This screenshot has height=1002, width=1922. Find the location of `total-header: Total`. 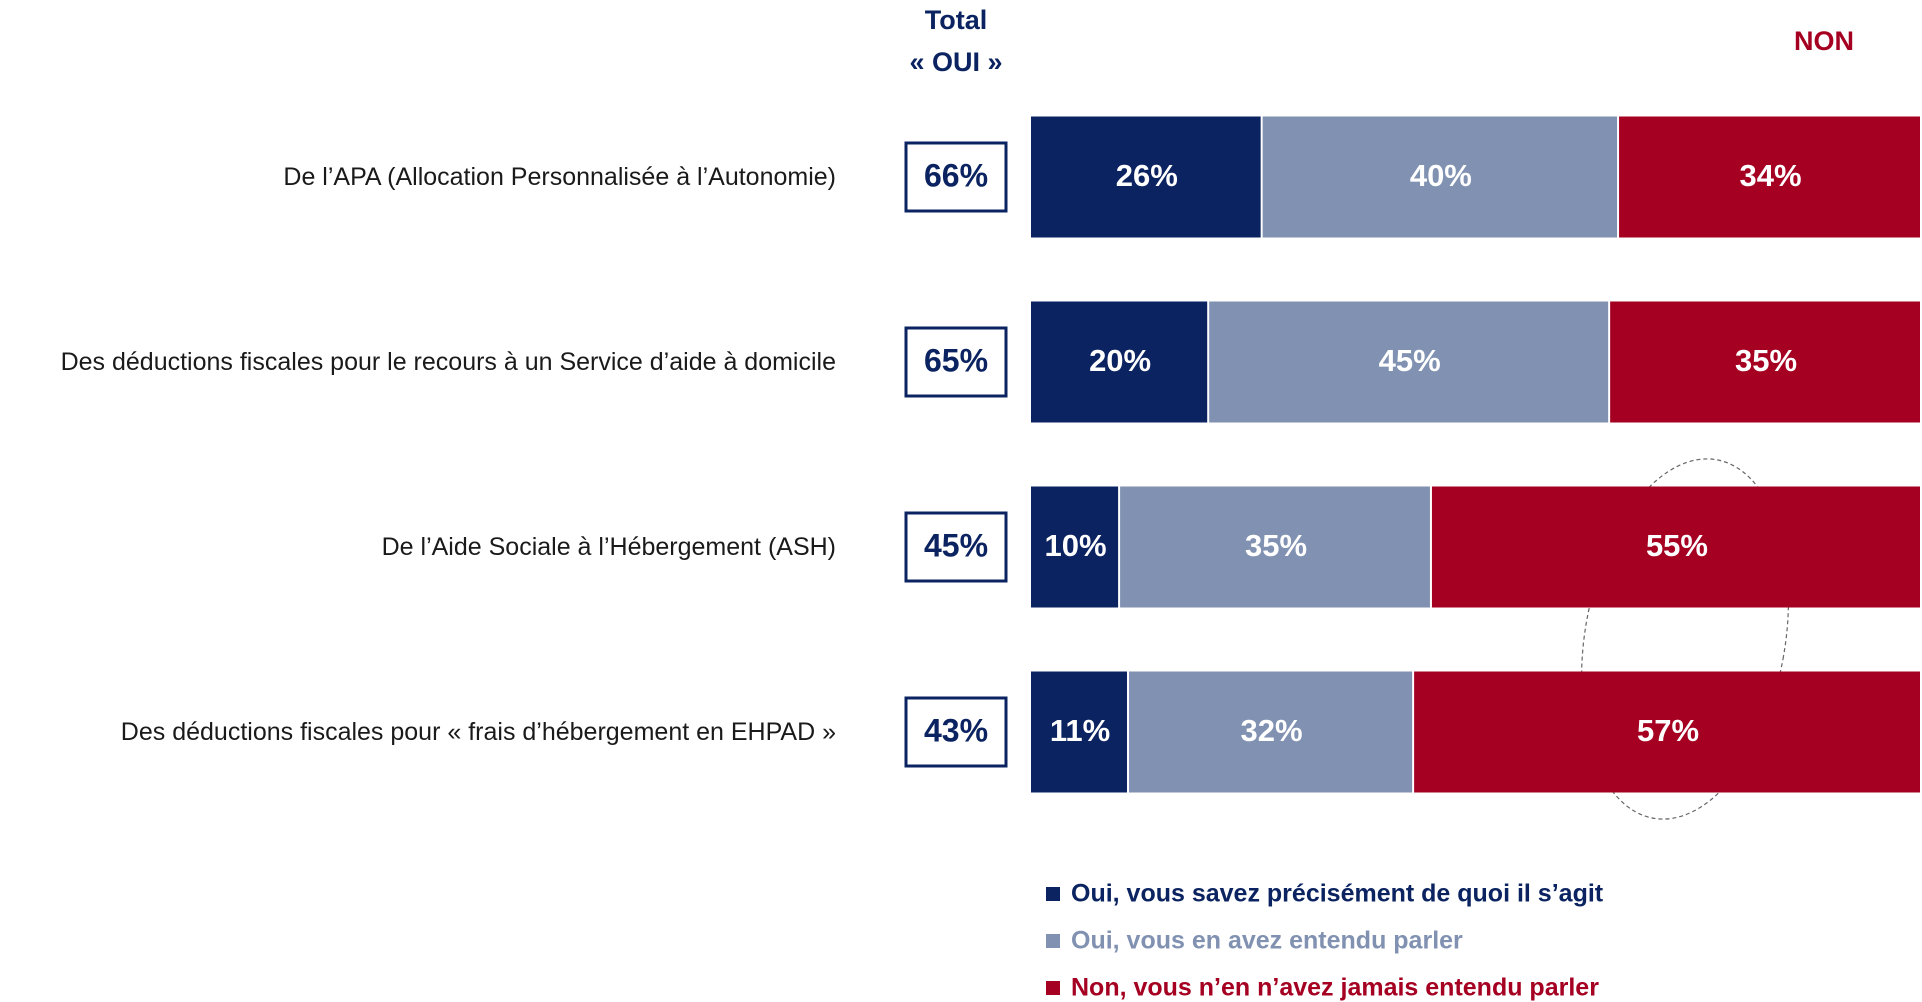

total-header: Total is located at coordinates (956, 20).